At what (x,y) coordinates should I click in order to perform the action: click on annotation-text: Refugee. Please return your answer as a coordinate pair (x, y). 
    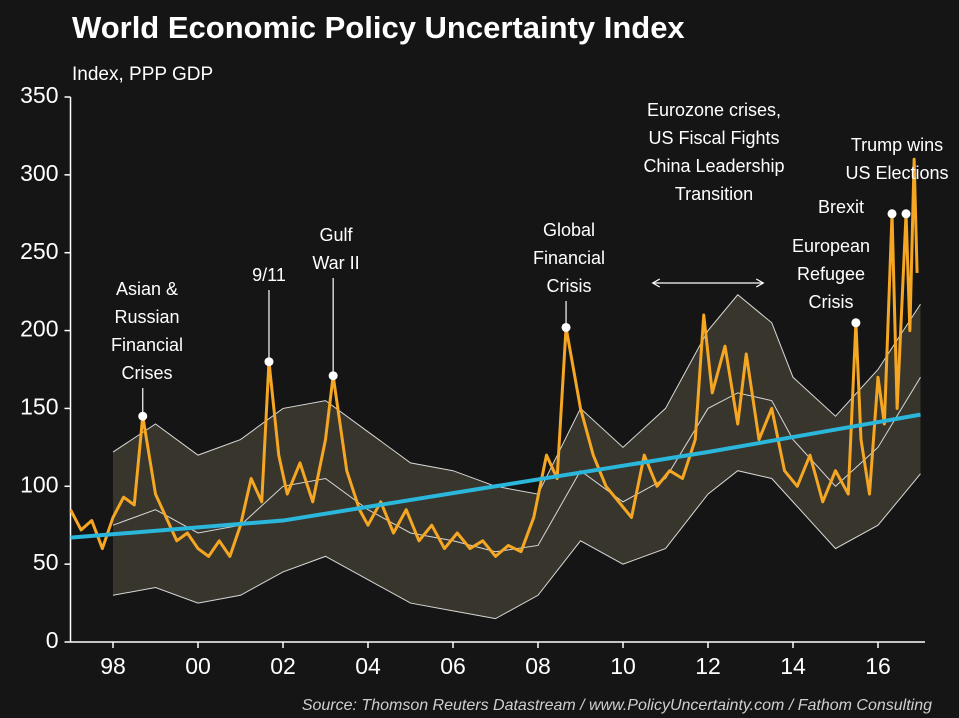
    Looking at the image, I should click on (831, 274).